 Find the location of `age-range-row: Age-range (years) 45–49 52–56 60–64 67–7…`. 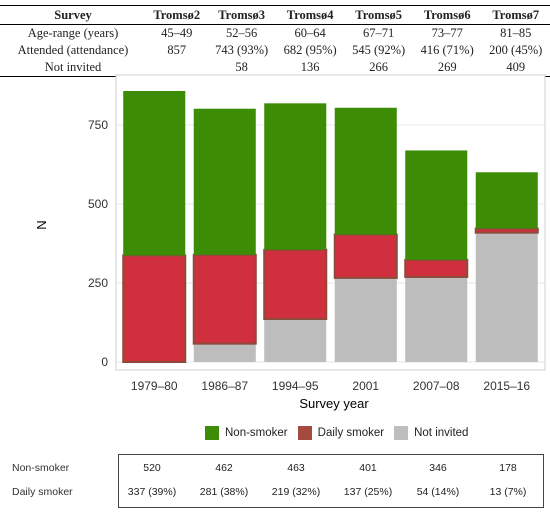

age-range-row: Age-range (years) 45–49 52–56 60–64 67–7… is located at coordinates (275, 34).